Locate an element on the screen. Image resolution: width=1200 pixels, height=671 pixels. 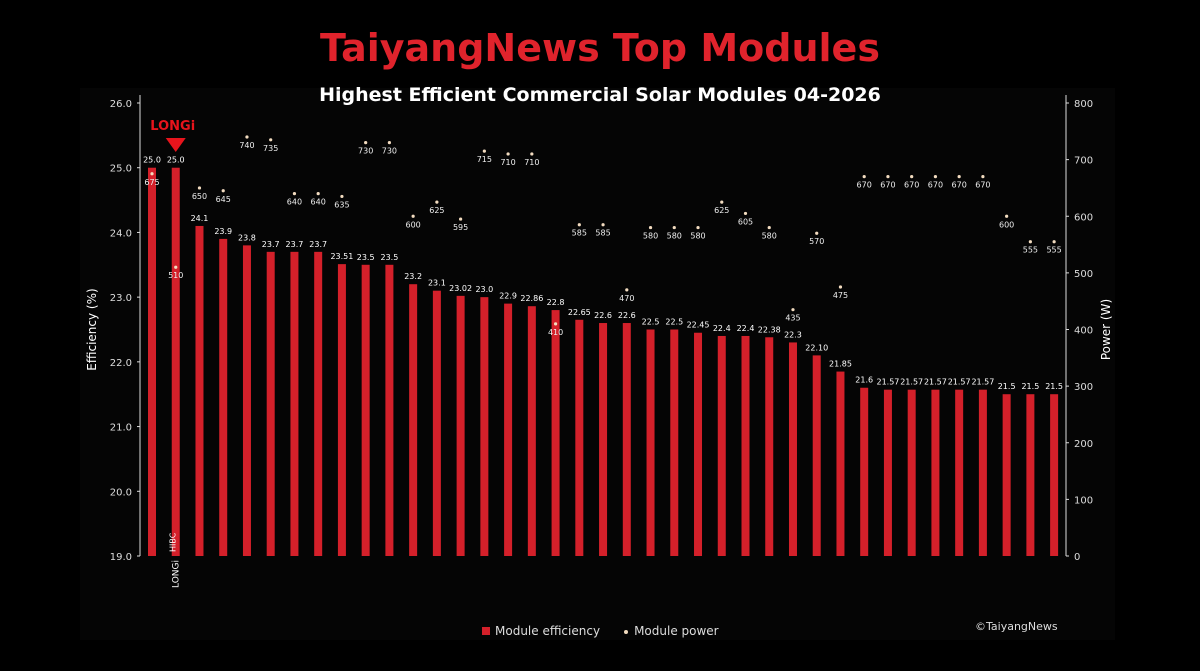
efficiency-label: 22.38 is located at coordinates (769, 329).